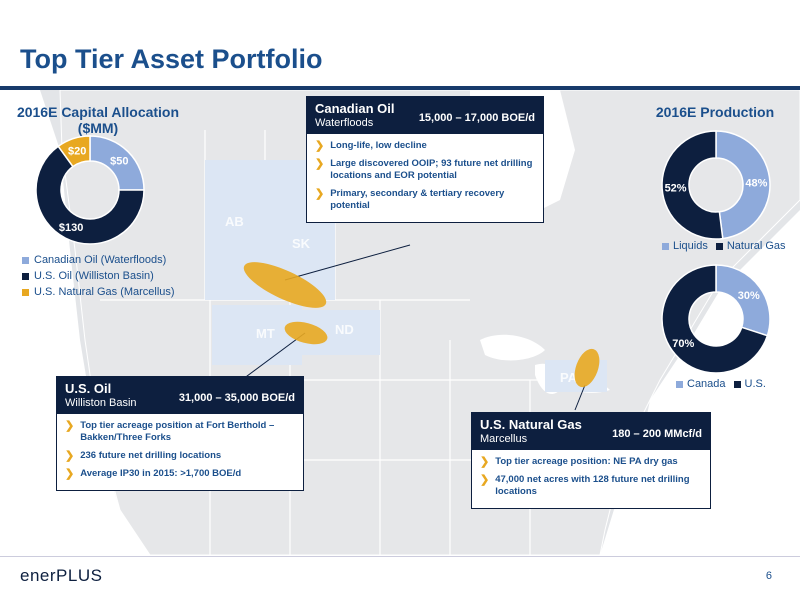 This screenshot has height=600, width=800. I want to click on capital-title-line2: ($MM), so click(98, 128).